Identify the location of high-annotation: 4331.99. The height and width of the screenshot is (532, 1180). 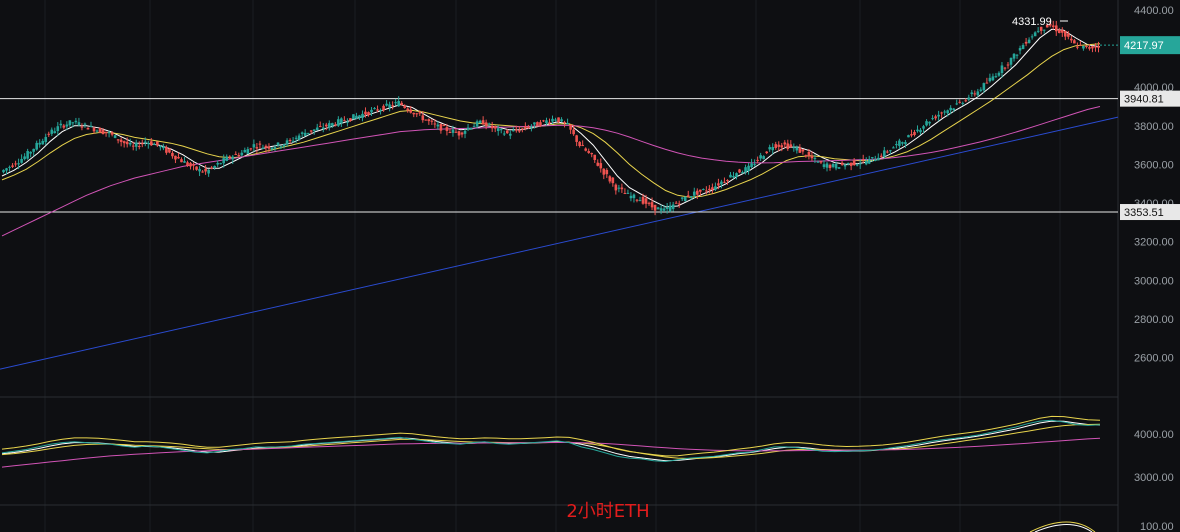
(1032, 22).